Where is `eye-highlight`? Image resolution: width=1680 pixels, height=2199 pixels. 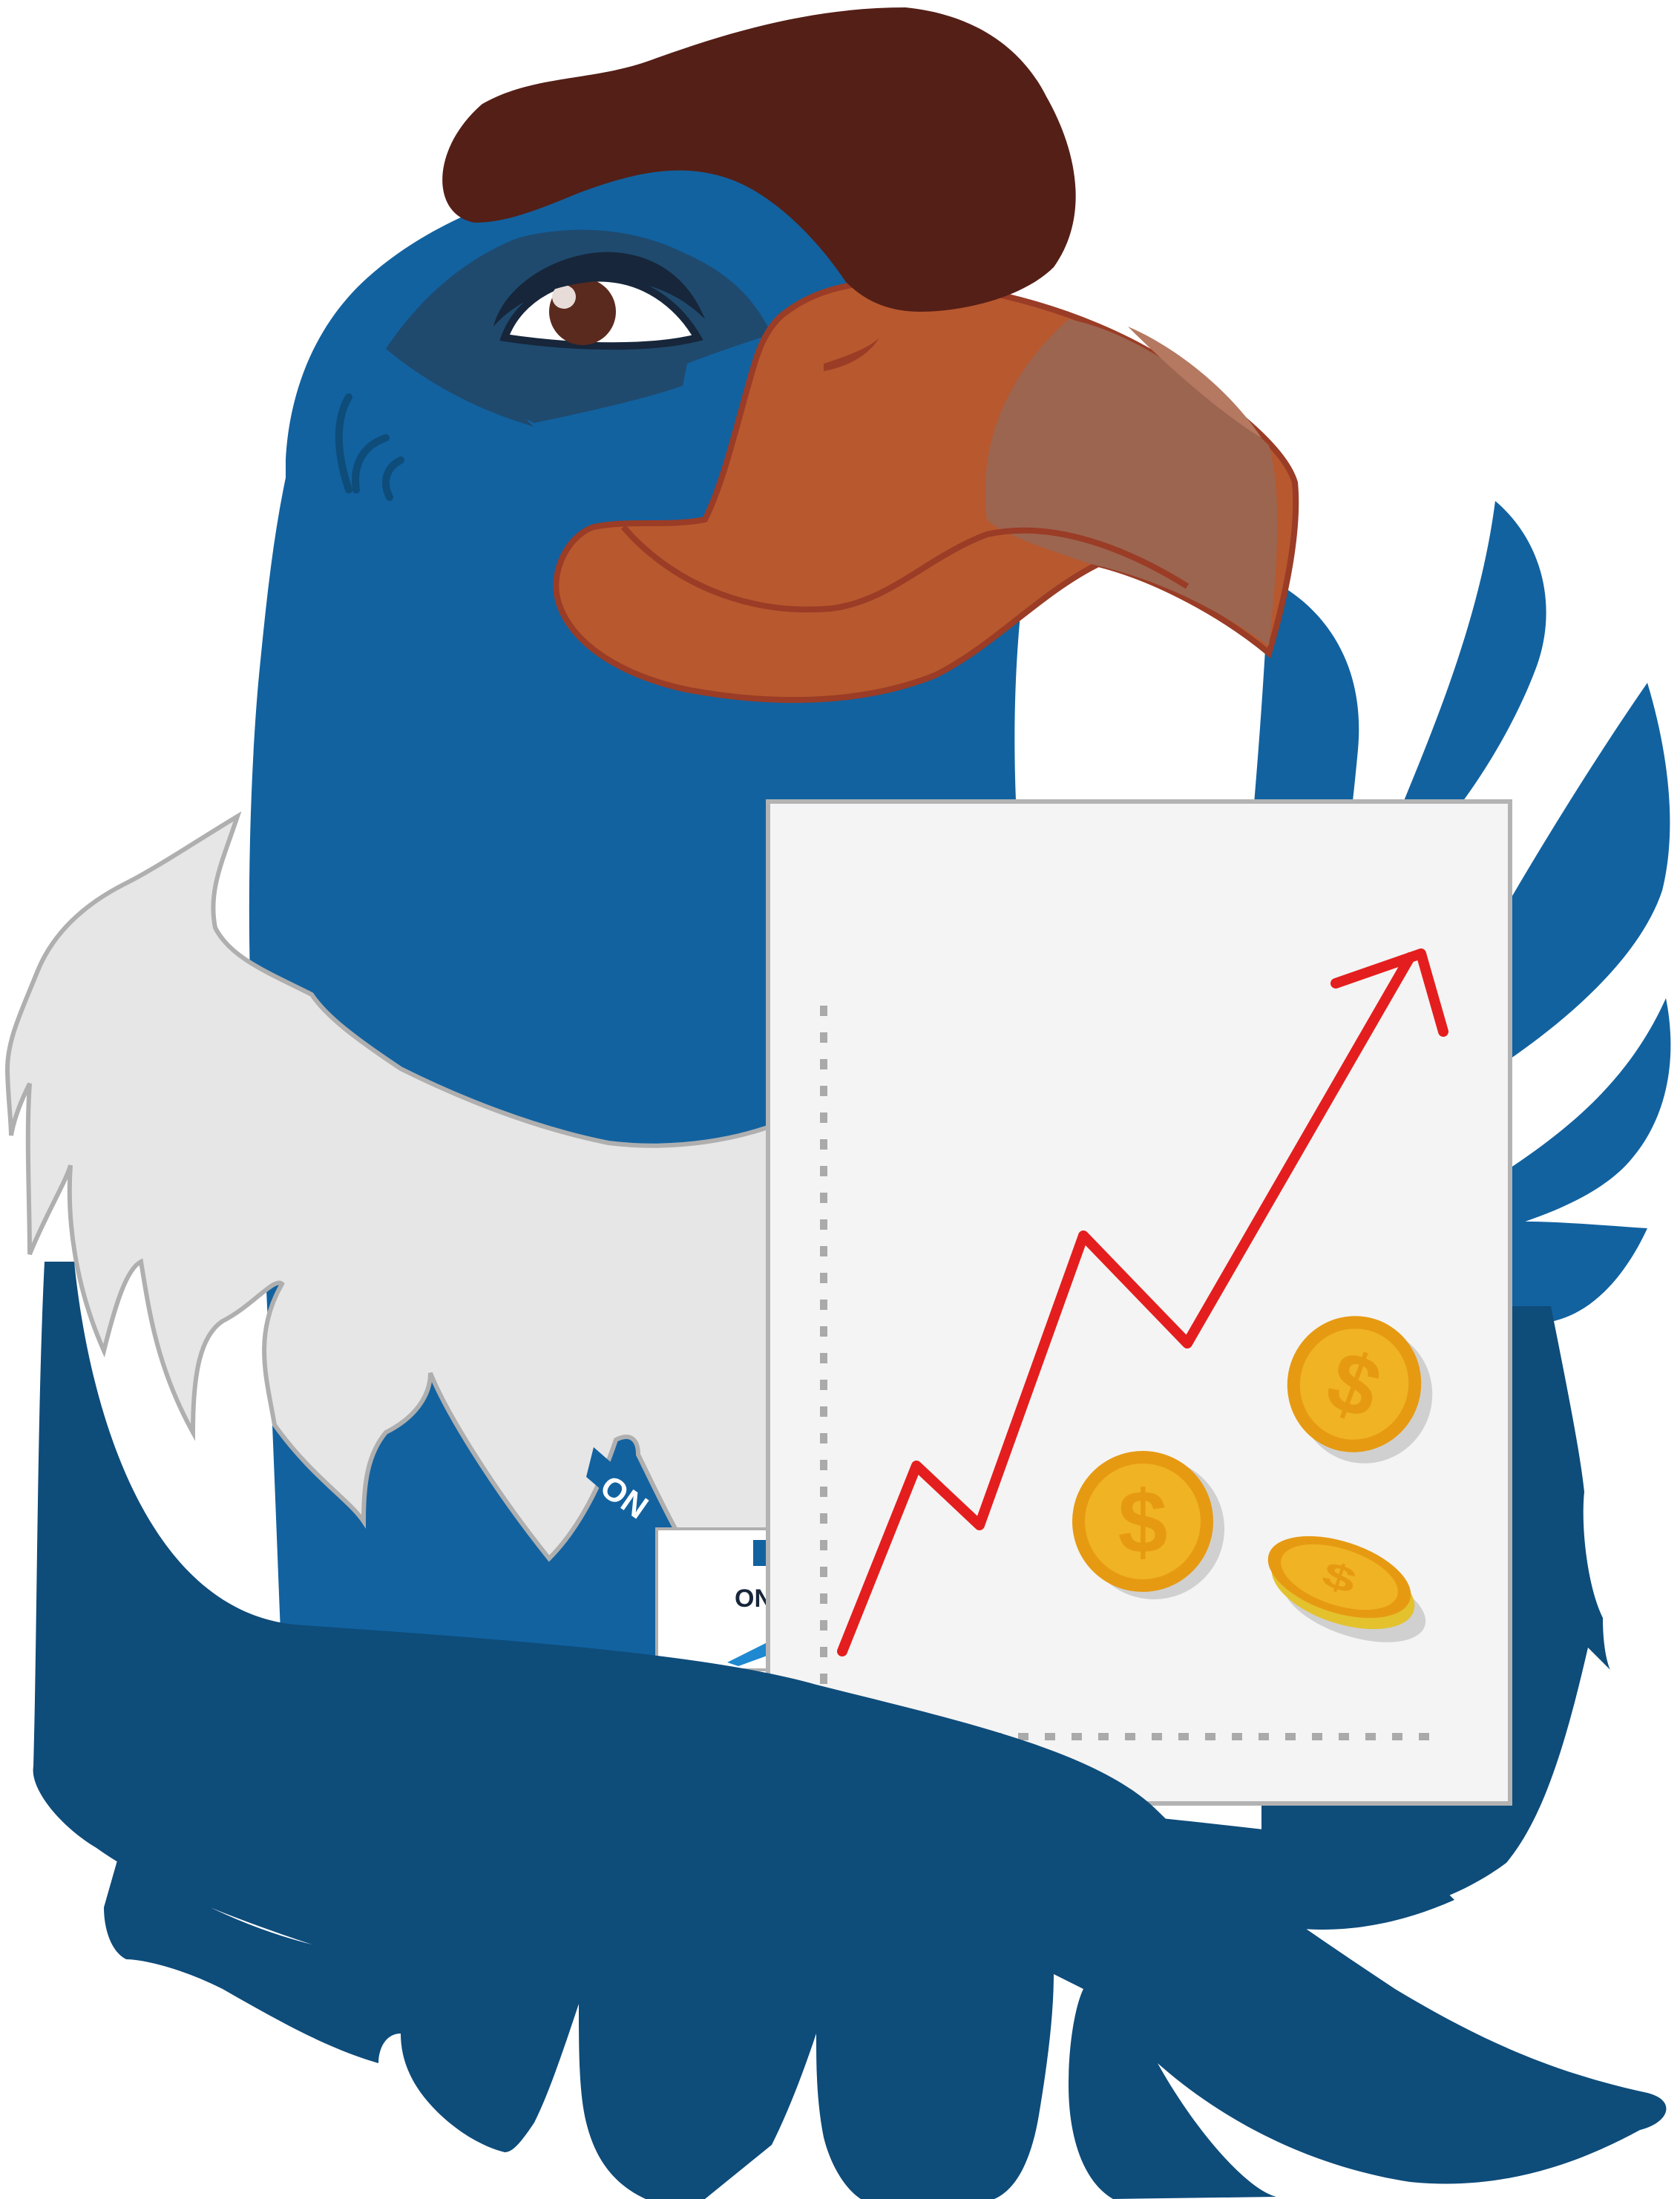
eye-highlight is located at coordinates (564, 297).